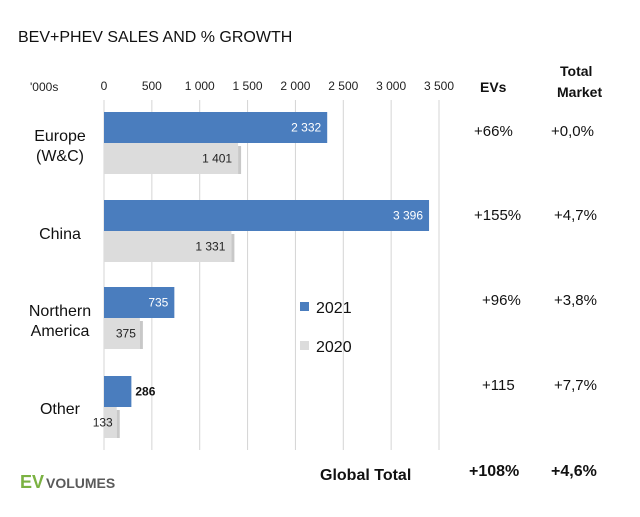  I want to click on data-label-2020: 375, so click(126, 334).